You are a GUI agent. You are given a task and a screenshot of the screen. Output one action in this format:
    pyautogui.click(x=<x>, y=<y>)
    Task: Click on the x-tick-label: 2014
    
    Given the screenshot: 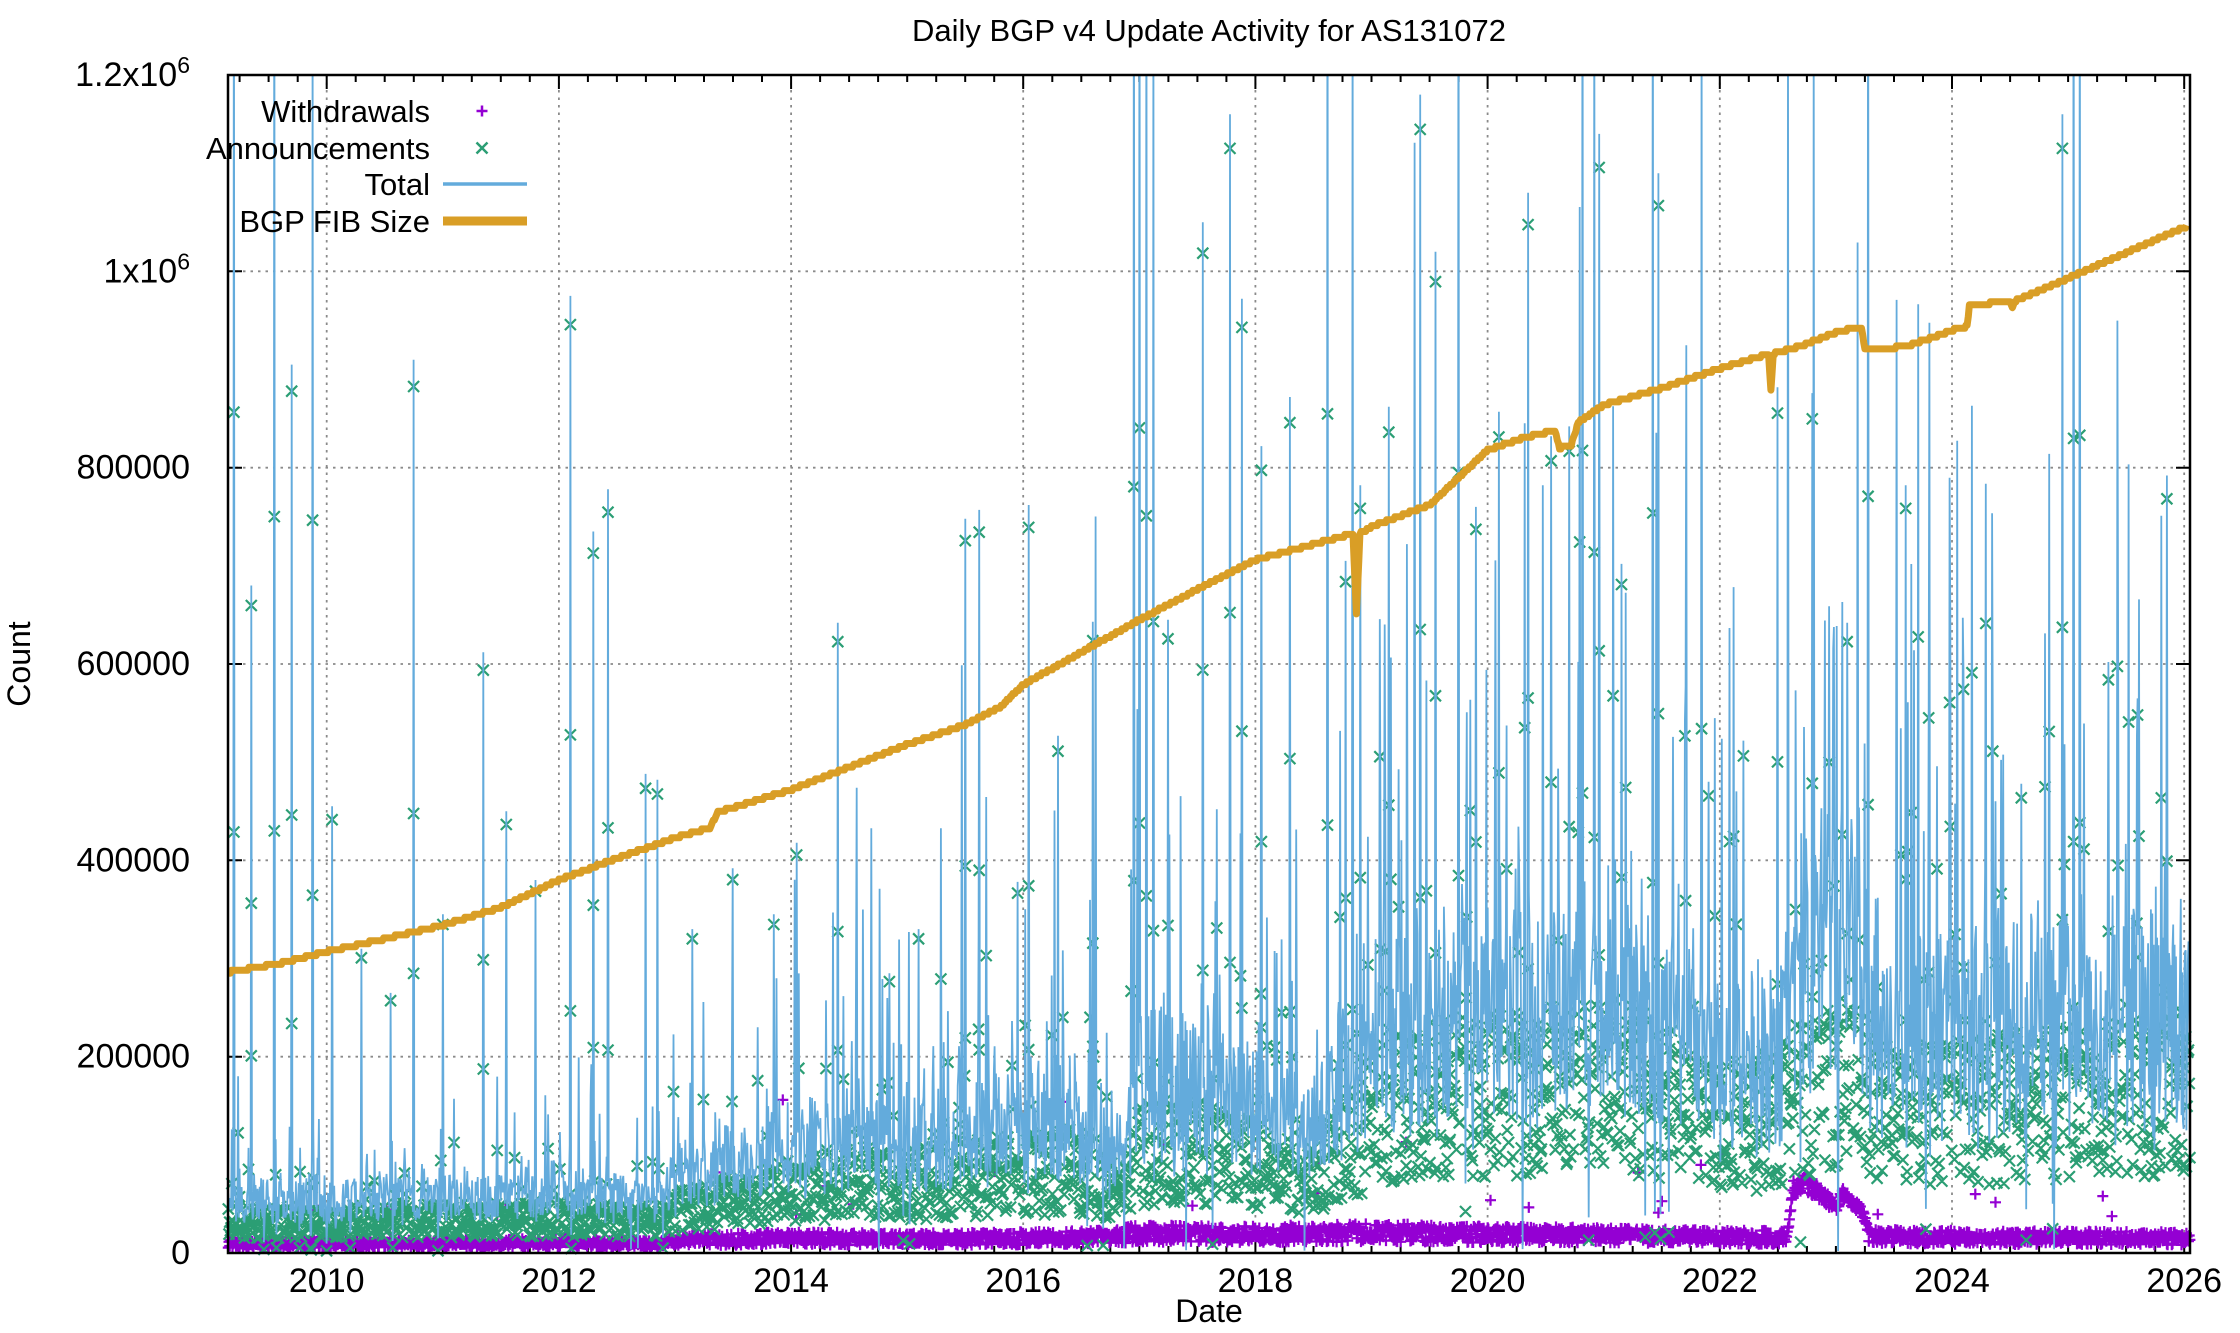 What is the action you would take?
    pyautogui.click(x=791, y=1281)
    